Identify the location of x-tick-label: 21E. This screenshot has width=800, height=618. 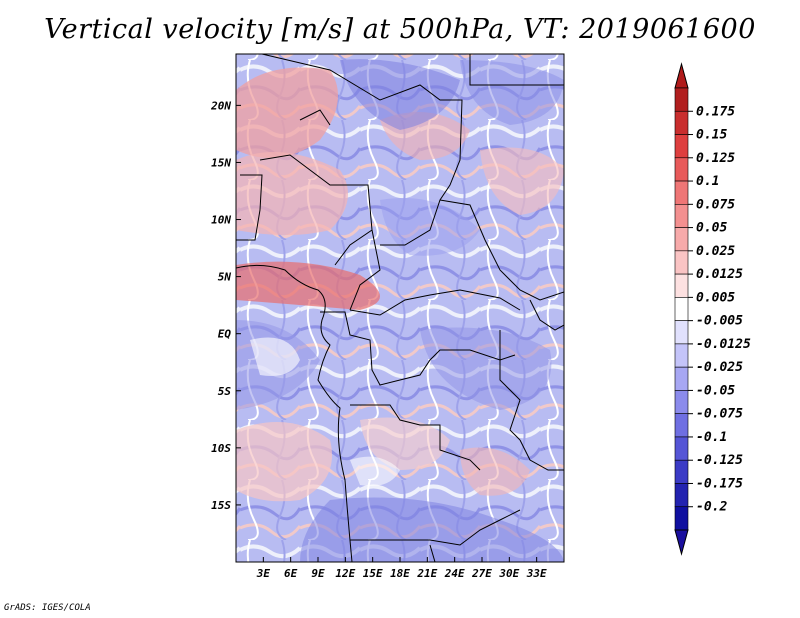
(426, 573).